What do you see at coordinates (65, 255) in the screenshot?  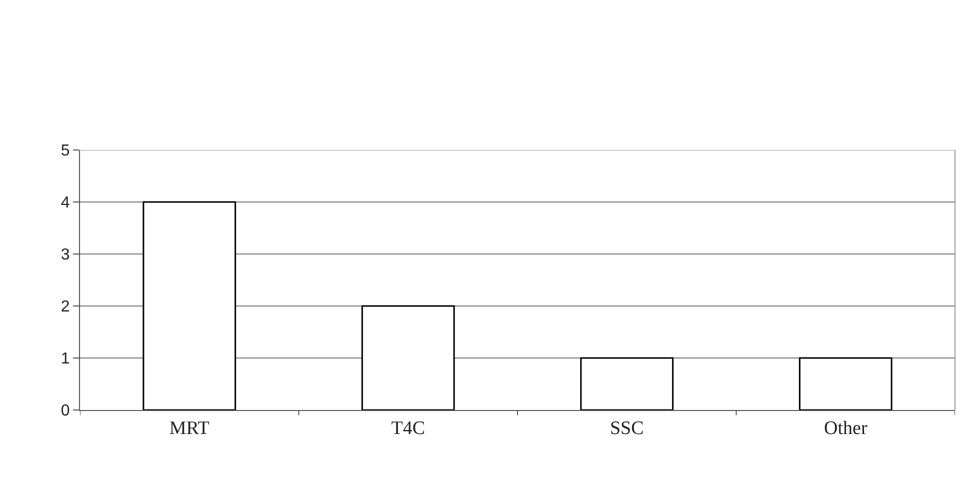 I see `y-tick-label: 3` at bounding box center [65, 255].